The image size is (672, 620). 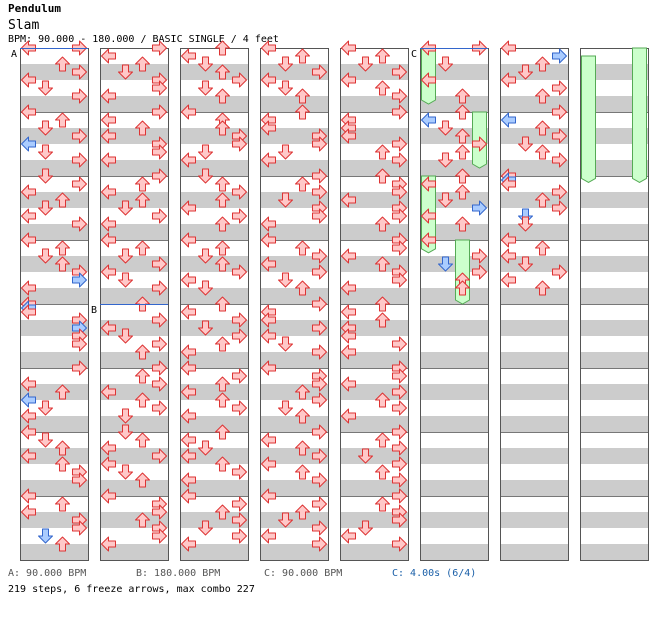 What do you see at coordinates (47, 573) in the screenshot?
I see `bpm-legend-a: A: 90.000 BPM` at bounding box center [47, 573].